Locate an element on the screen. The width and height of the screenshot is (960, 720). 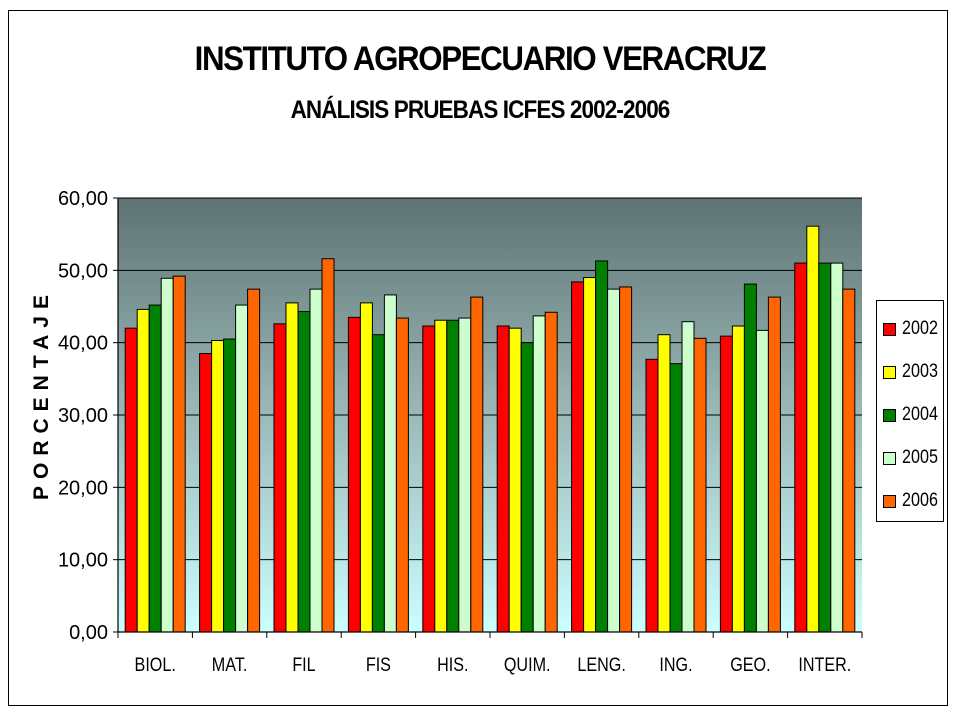
y-tick-label: 60,00 is located at coordinates (83, 199).